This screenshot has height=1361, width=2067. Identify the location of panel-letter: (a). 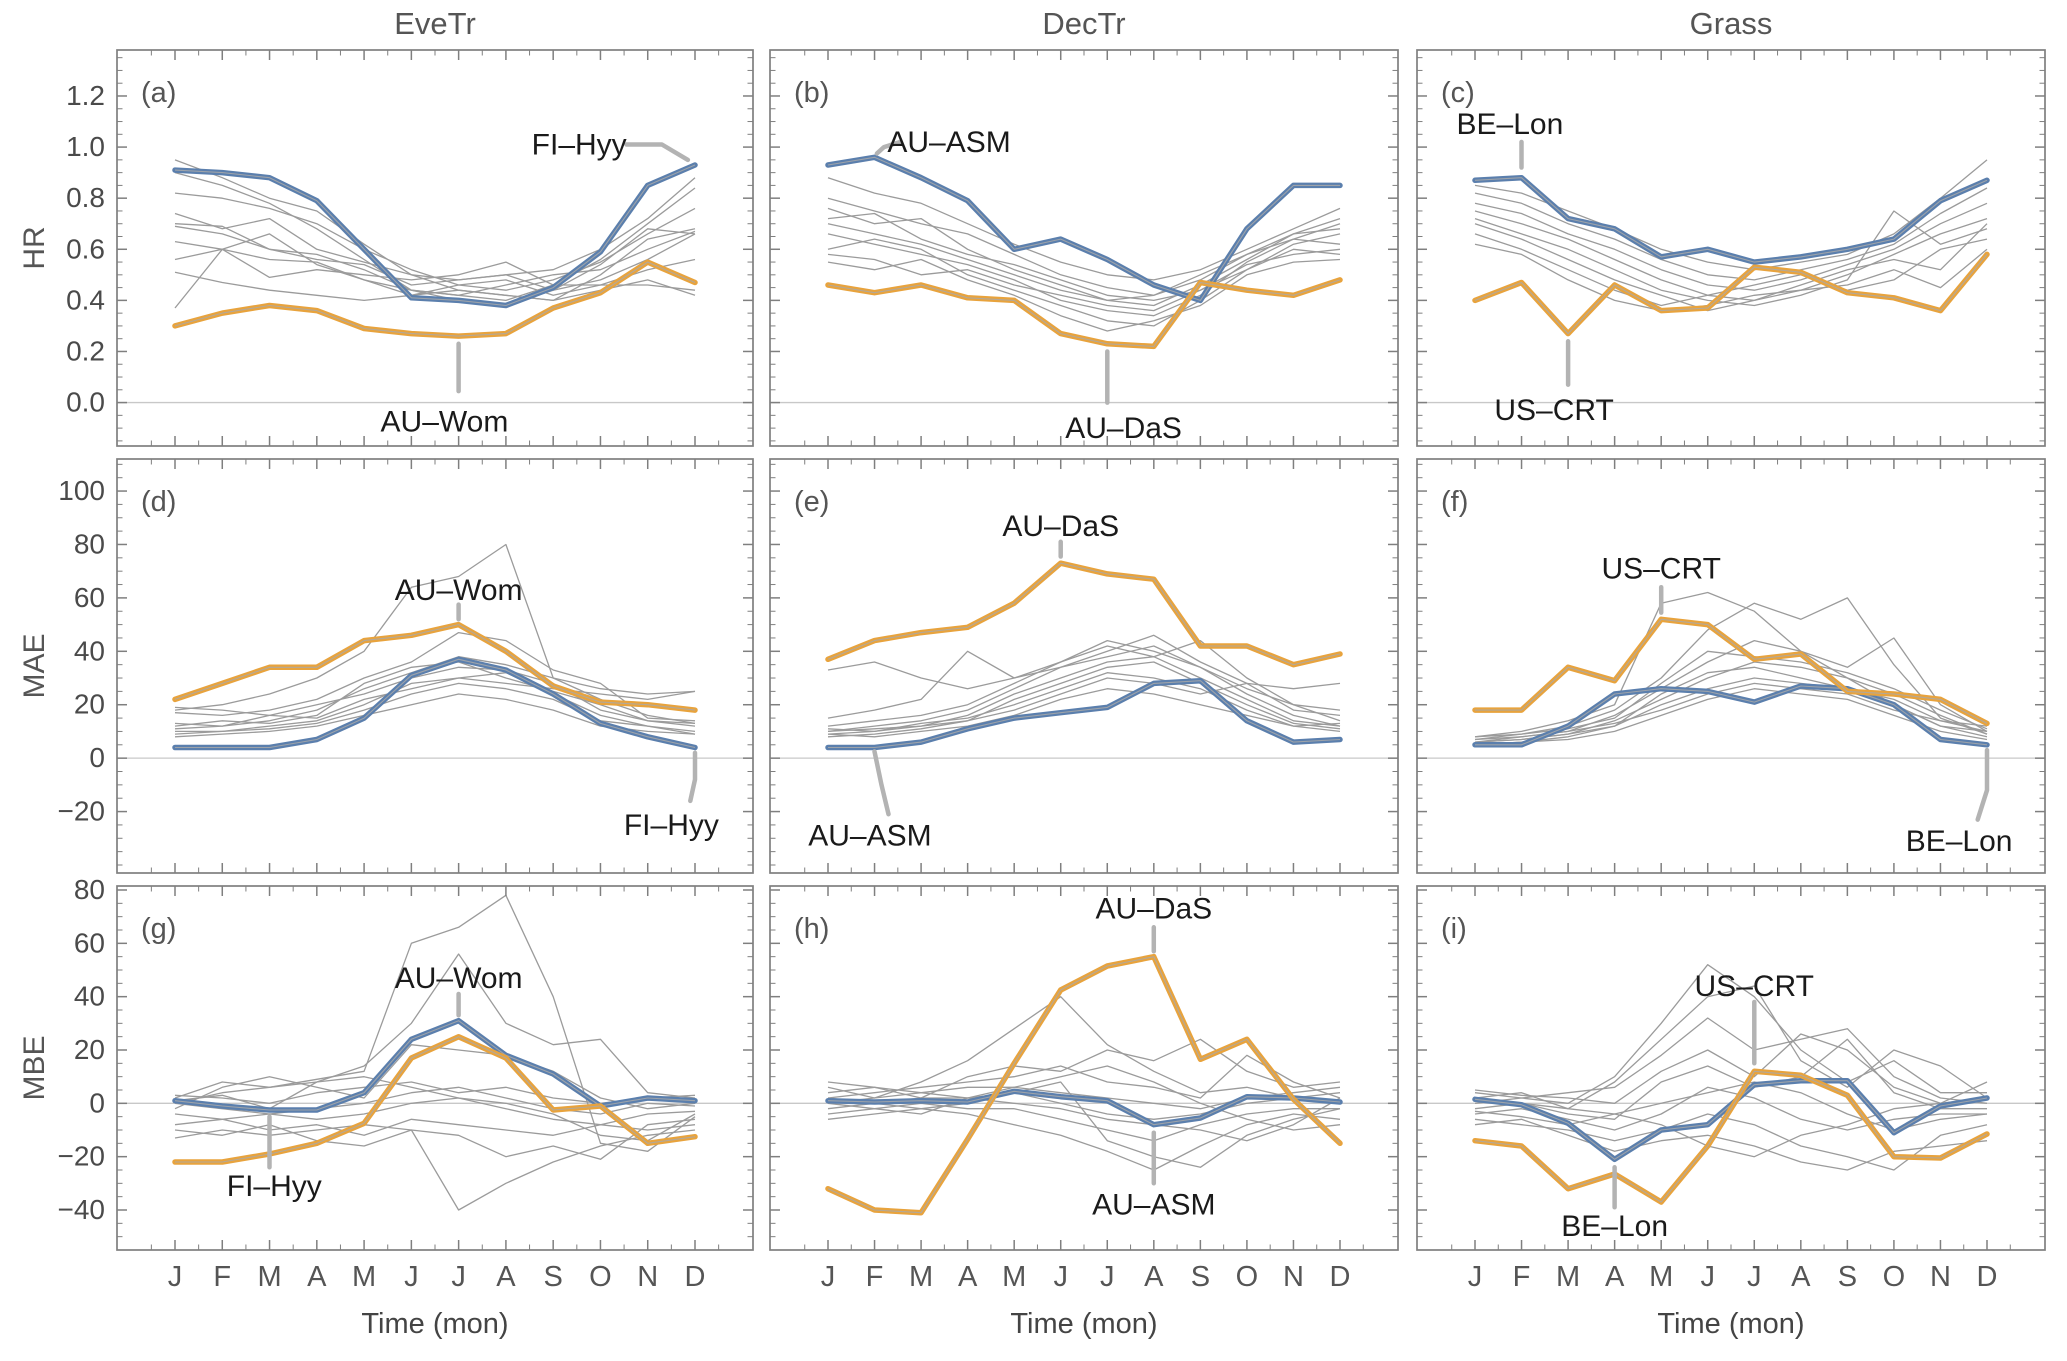
(158, 93).